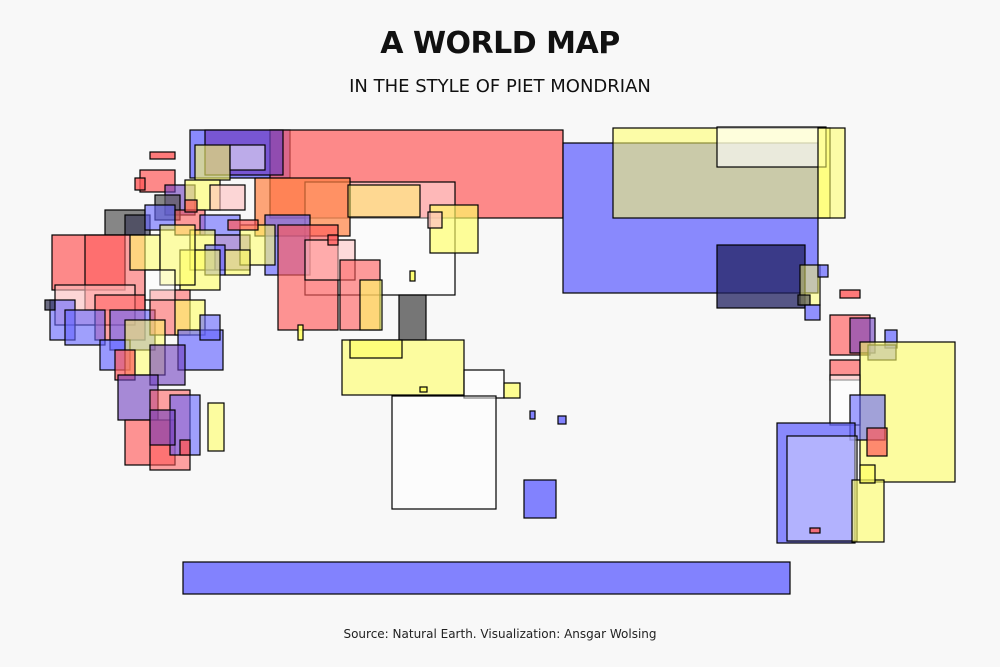 The image size is (1000, 667). Describe the element at coordinates (500, 86) in the screenshot. I see `map-subtitle: IN THE STYLE OF PIET MONDRIAN` at that location.